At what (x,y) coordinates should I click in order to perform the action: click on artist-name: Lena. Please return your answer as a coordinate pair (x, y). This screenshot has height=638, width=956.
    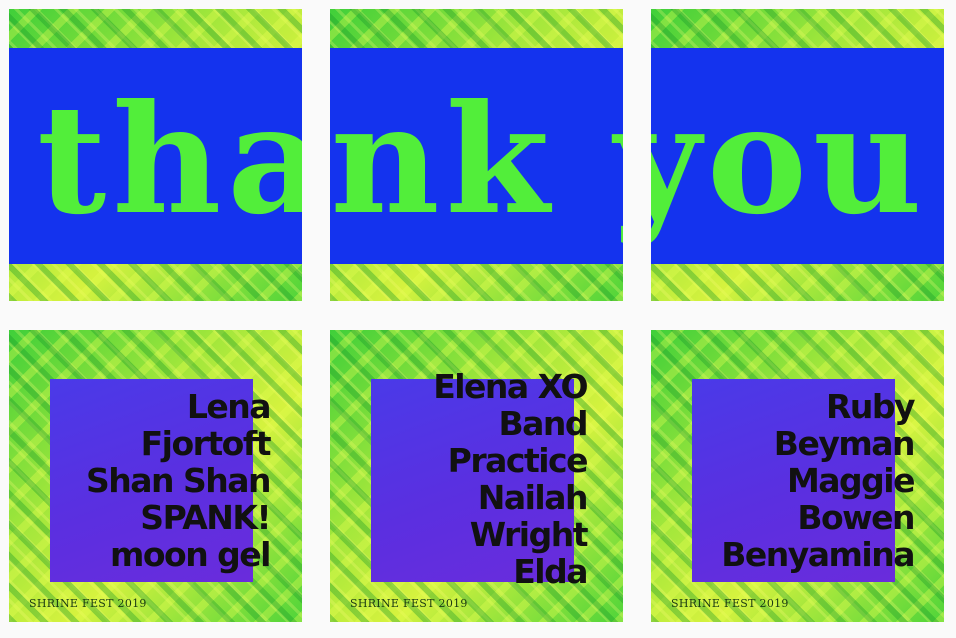
    Looking at the image, I should click on (229, 406).